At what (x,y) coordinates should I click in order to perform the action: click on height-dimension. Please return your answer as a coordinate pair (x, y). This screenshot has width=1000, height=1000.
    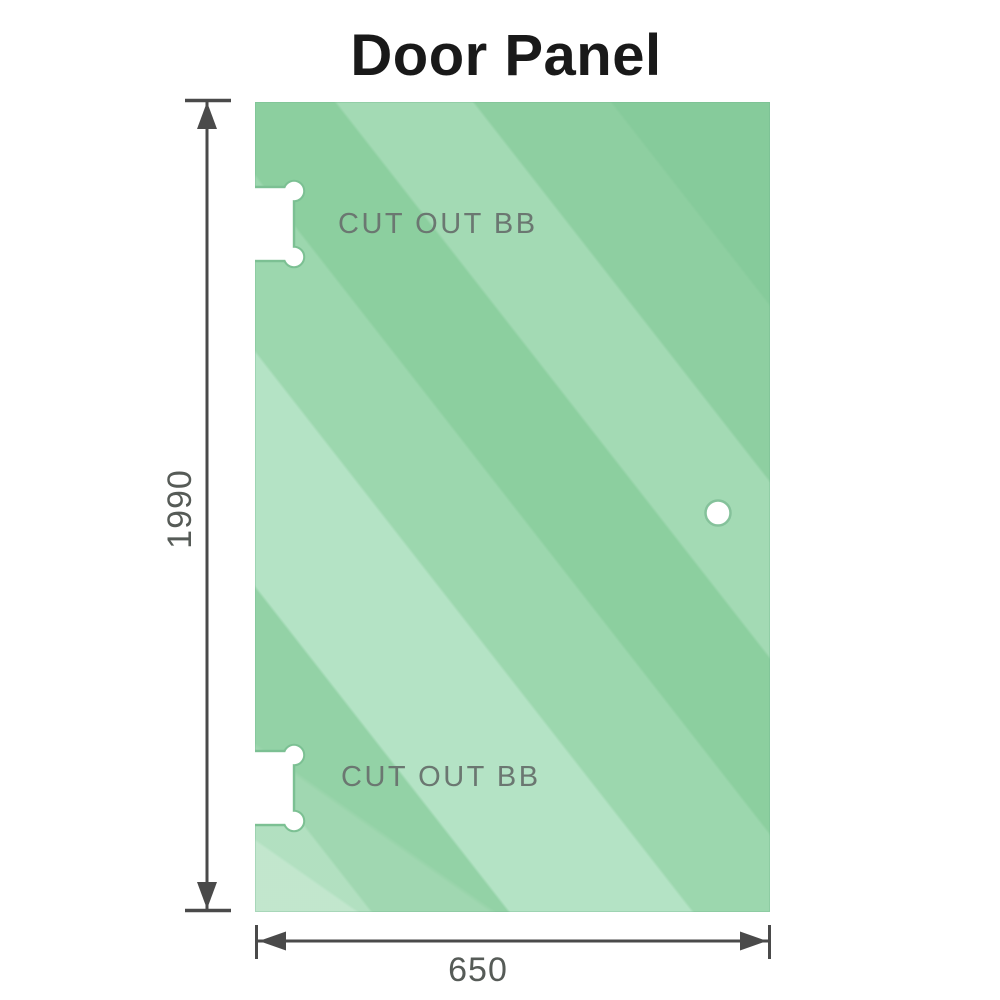
    Looking at the image, I should click on (208, 505).